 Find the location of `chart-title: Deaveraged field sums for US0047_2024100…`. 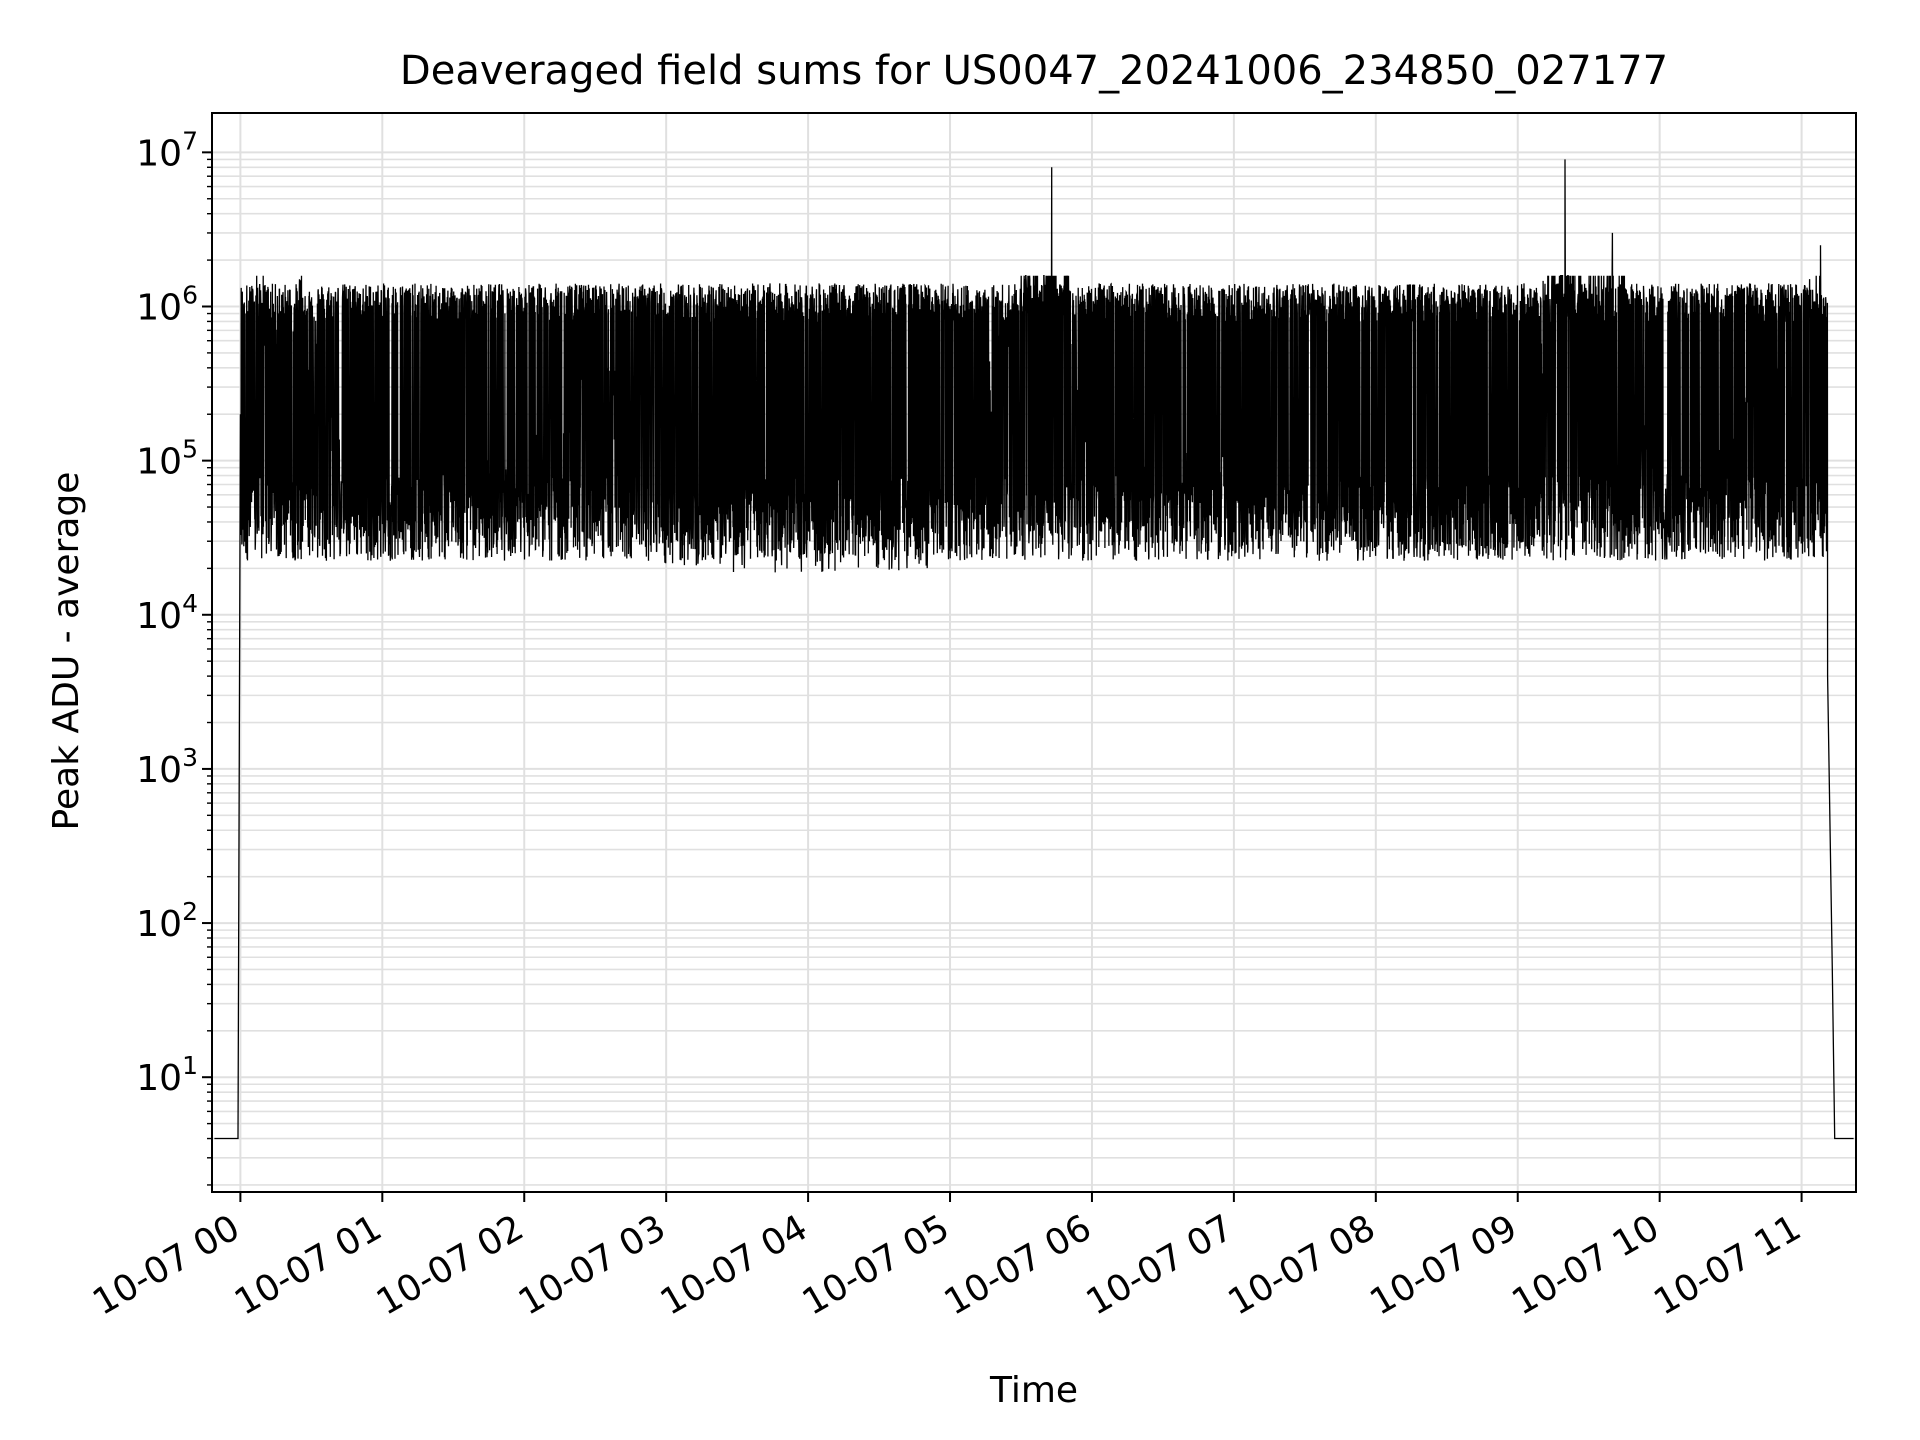

chart-title: Deaveraged field sums for US0047_2024100… is located at coordinates (1034, 71).